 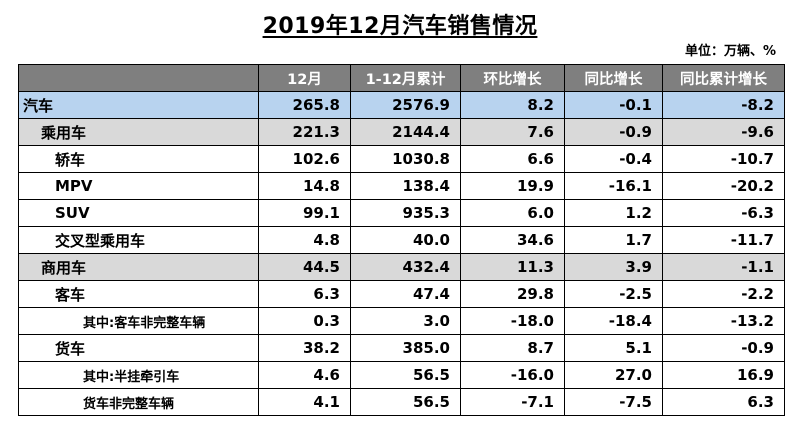 I want to click on value-cell: -7.1, so click(x=512, y=402).